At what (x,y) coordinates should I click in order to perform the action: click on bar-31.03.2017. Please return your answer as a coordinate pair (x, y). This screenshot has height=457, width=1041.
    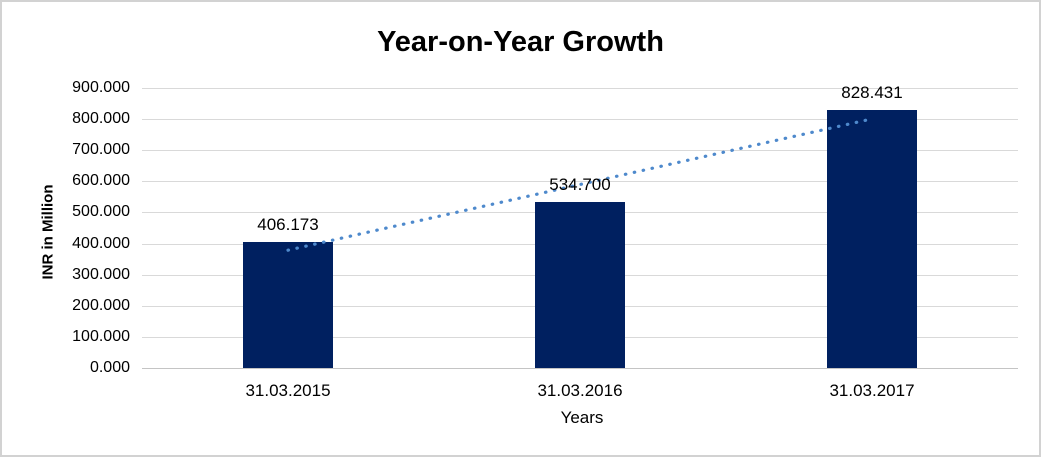
    Looking at the image, I should click on (872, 239).